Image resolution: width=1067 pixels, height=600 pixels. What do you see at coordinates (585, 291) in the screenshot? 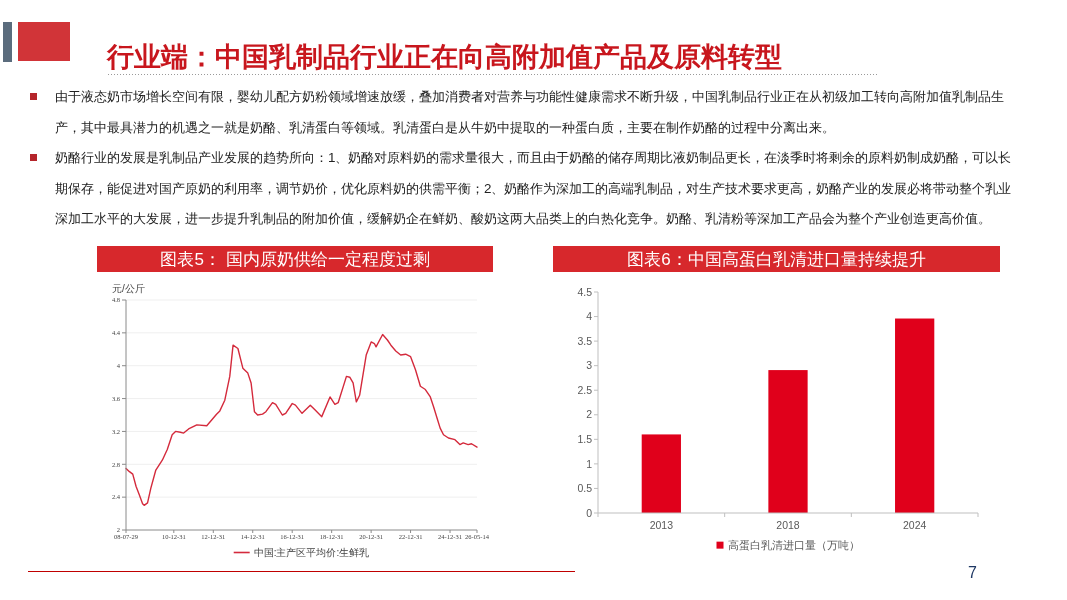
I see `y-tick-label: 4.5` at bounding box center [585, 291].